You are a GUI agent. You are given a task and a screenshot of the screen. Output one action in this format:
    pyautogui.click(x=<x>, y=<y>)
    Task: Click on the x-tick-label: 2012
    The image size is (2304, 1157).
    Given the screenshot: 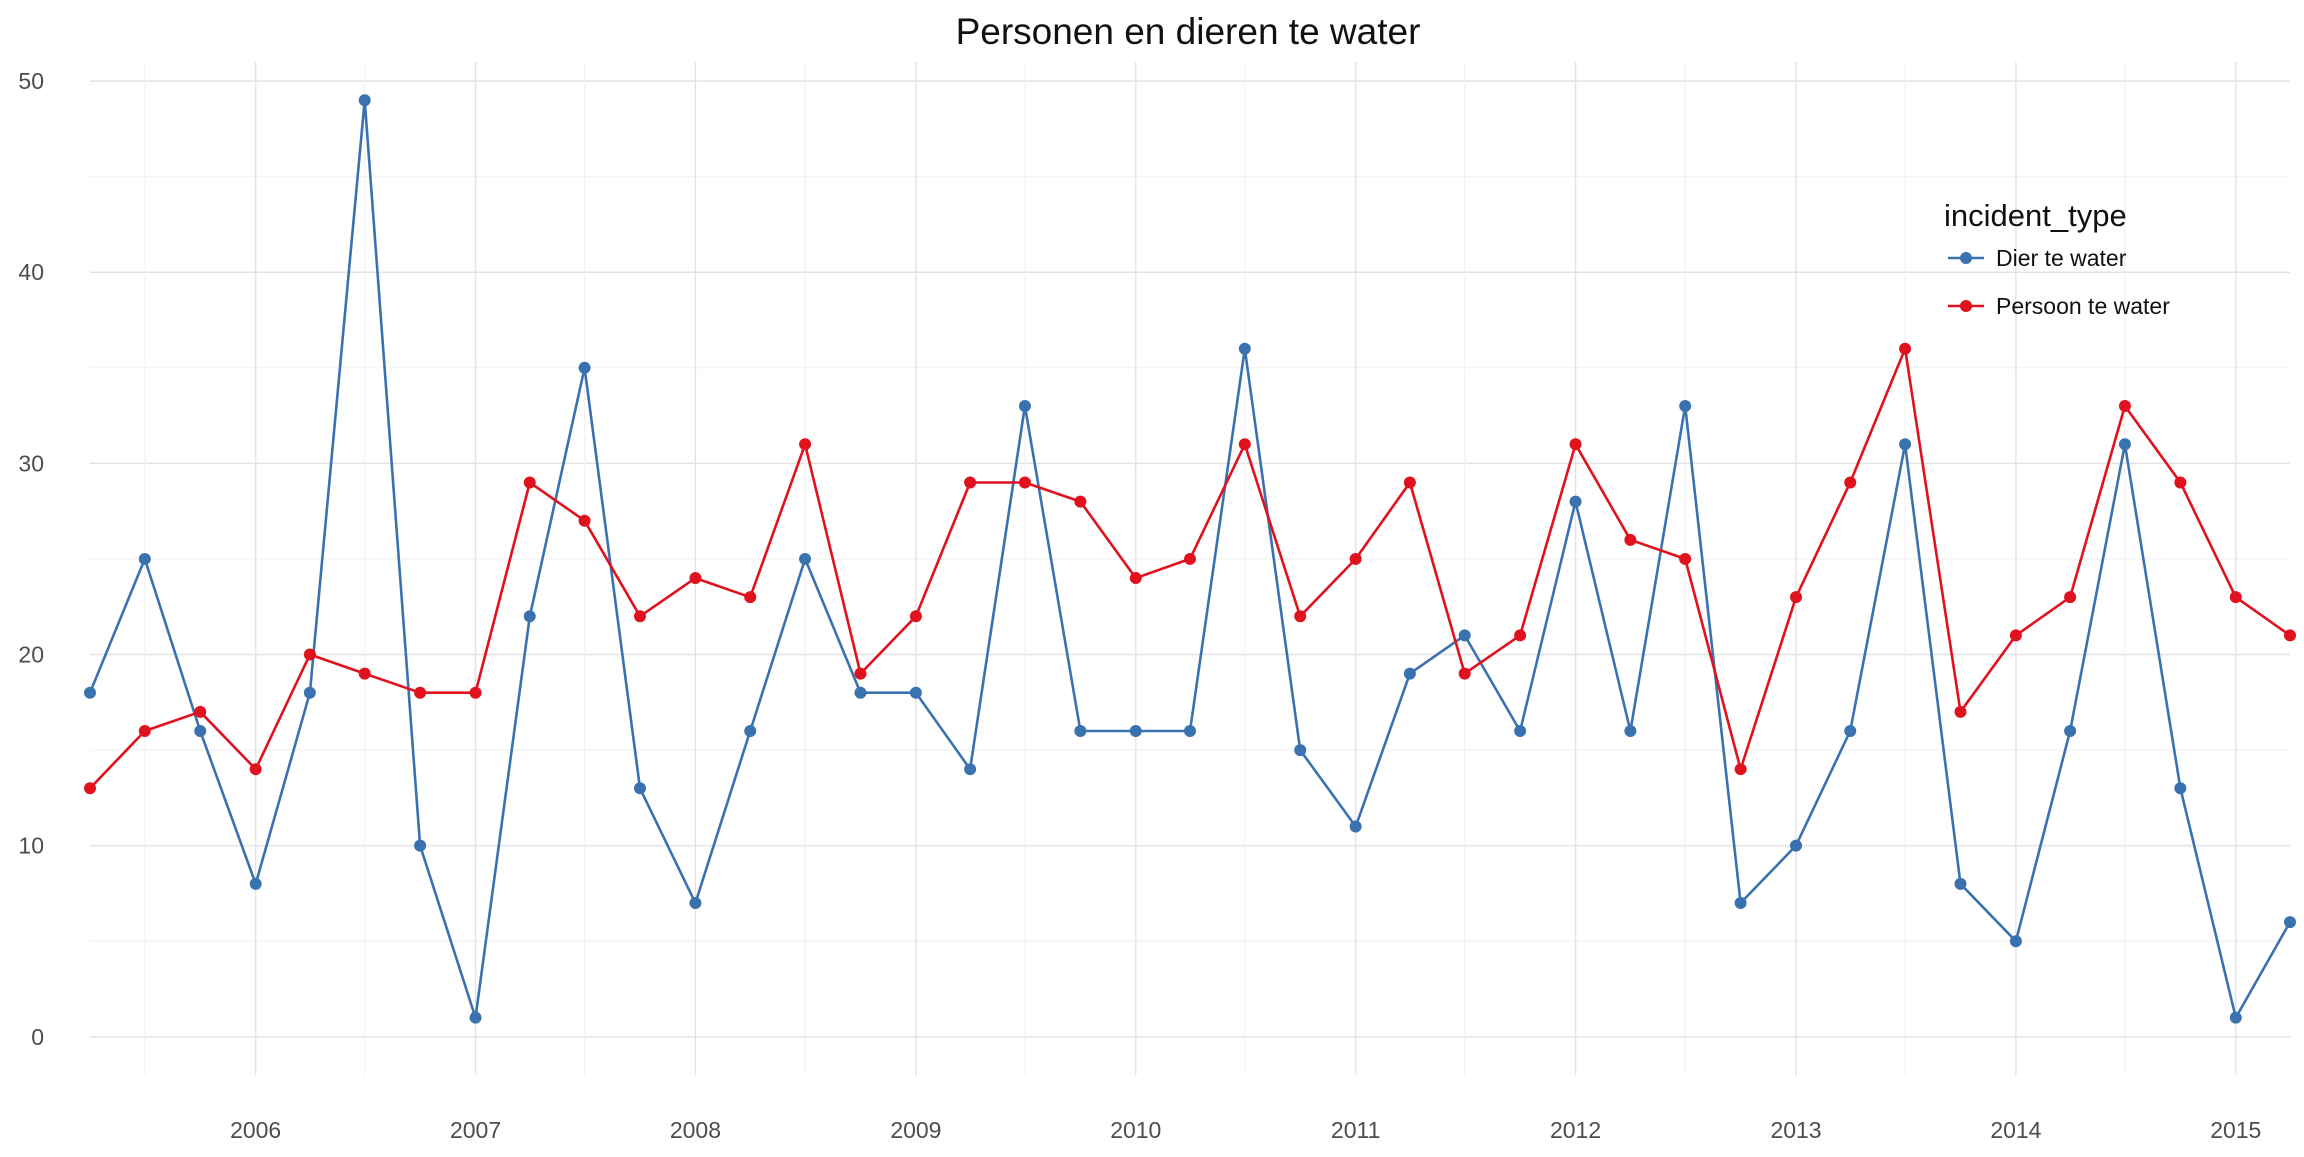 What is the action you would take?
    pyautogui.click(x=1575, y=1130)
    